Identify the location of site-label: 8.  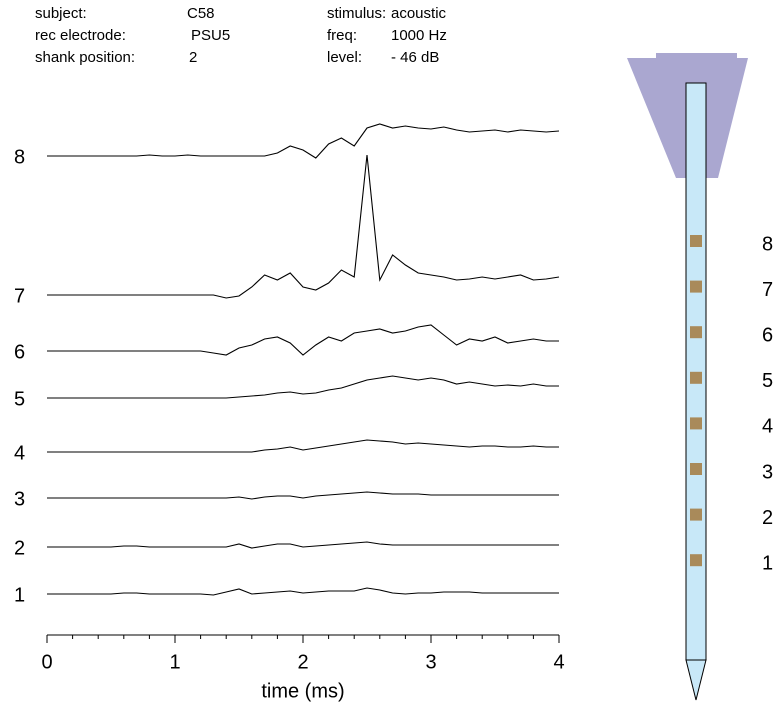
(767, 244).